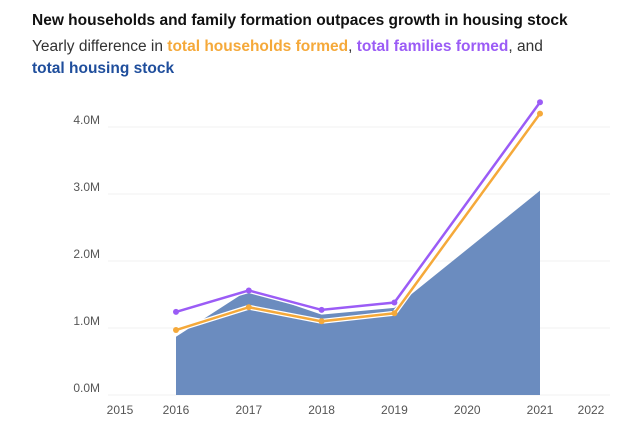 The image size is (624, 448). What do you see at coordinates (86, 321) in the screenshot?
I see `y-tick-label: 1.0M` at bounding box center [86, 321].